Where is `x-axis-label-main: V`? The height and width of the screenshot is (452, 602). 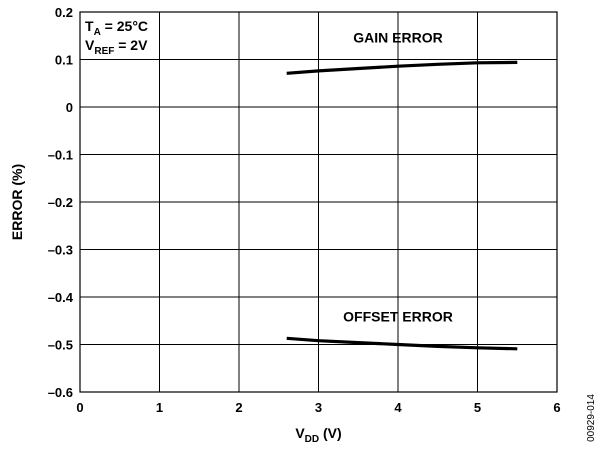 x-axis-label-main: V is located at coordinates (300, 433).